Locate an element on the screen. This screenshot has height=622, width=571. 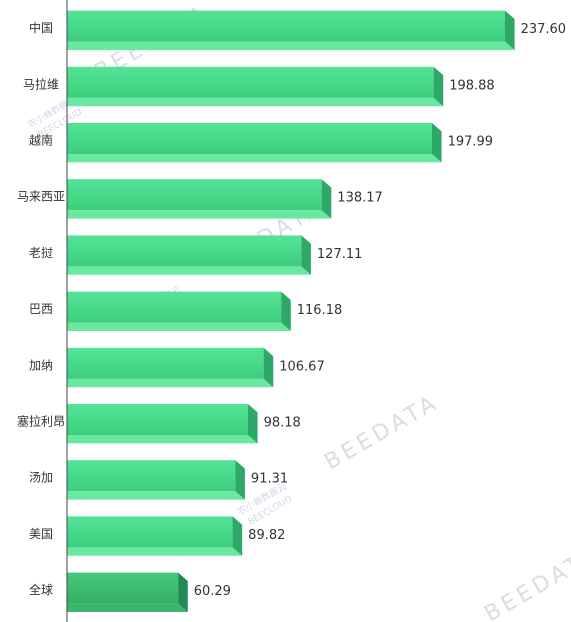
bar-group: 马拉维 198.88 is located at coordinates (259, 86).